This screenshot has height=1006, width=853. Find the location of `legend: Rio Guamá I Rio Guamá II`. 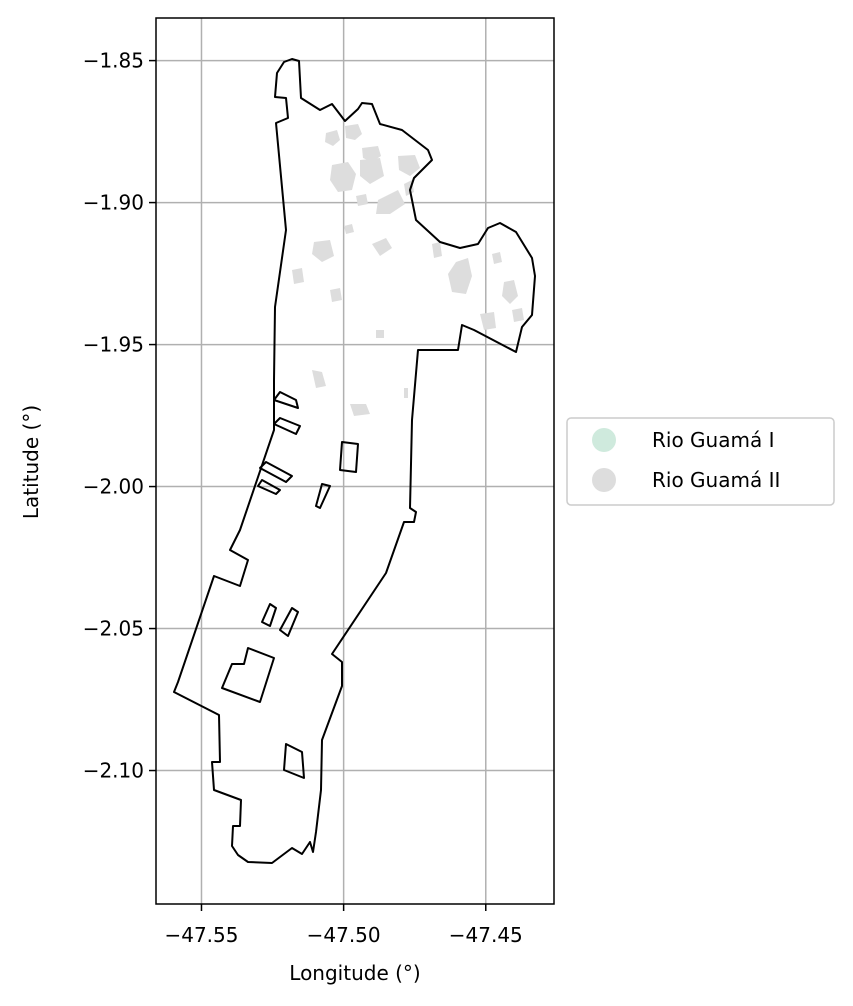

legend: Rio Guamá I Rio Guamá II is located at coordinates (700, 461).